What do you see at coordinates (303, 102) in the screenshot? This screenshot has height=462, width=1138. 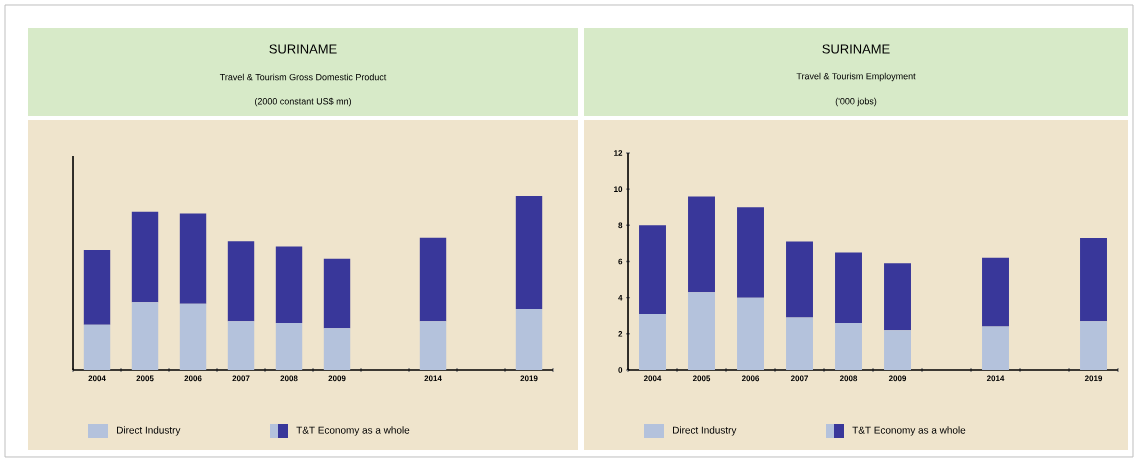 I see `text: (2000 constant US$ mn)` at bounding box center [303, 102].